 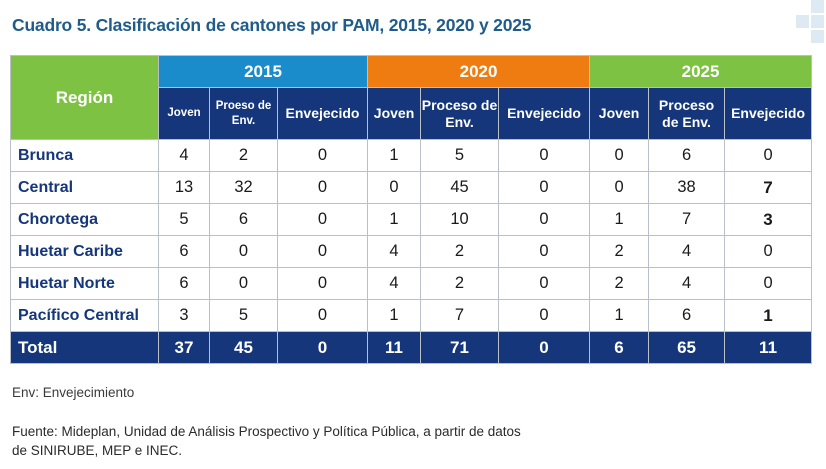 I want to click on subheader-joven-2020: Joven, so click(x=394, y=113).